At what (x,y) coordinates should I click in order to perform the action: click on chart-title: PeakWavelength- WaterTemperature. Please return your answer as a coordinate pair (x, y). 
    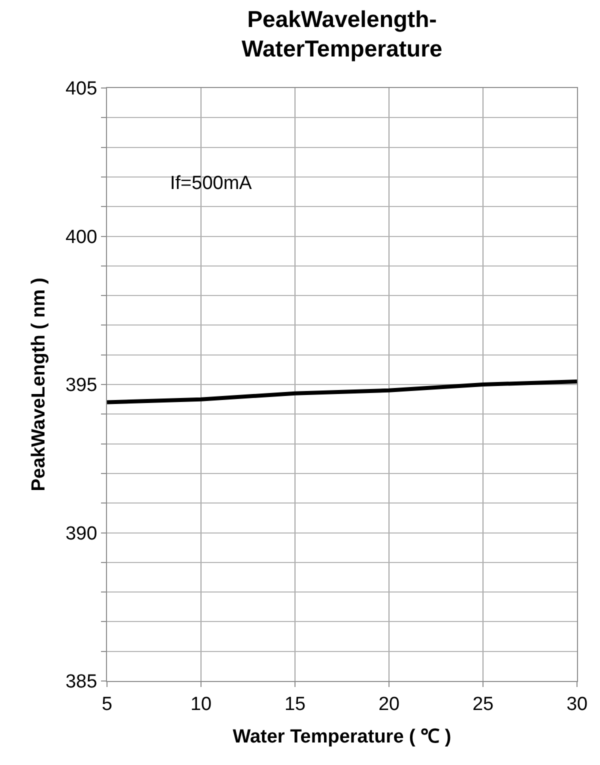
    Looking at the image, I should click on (342, 34).